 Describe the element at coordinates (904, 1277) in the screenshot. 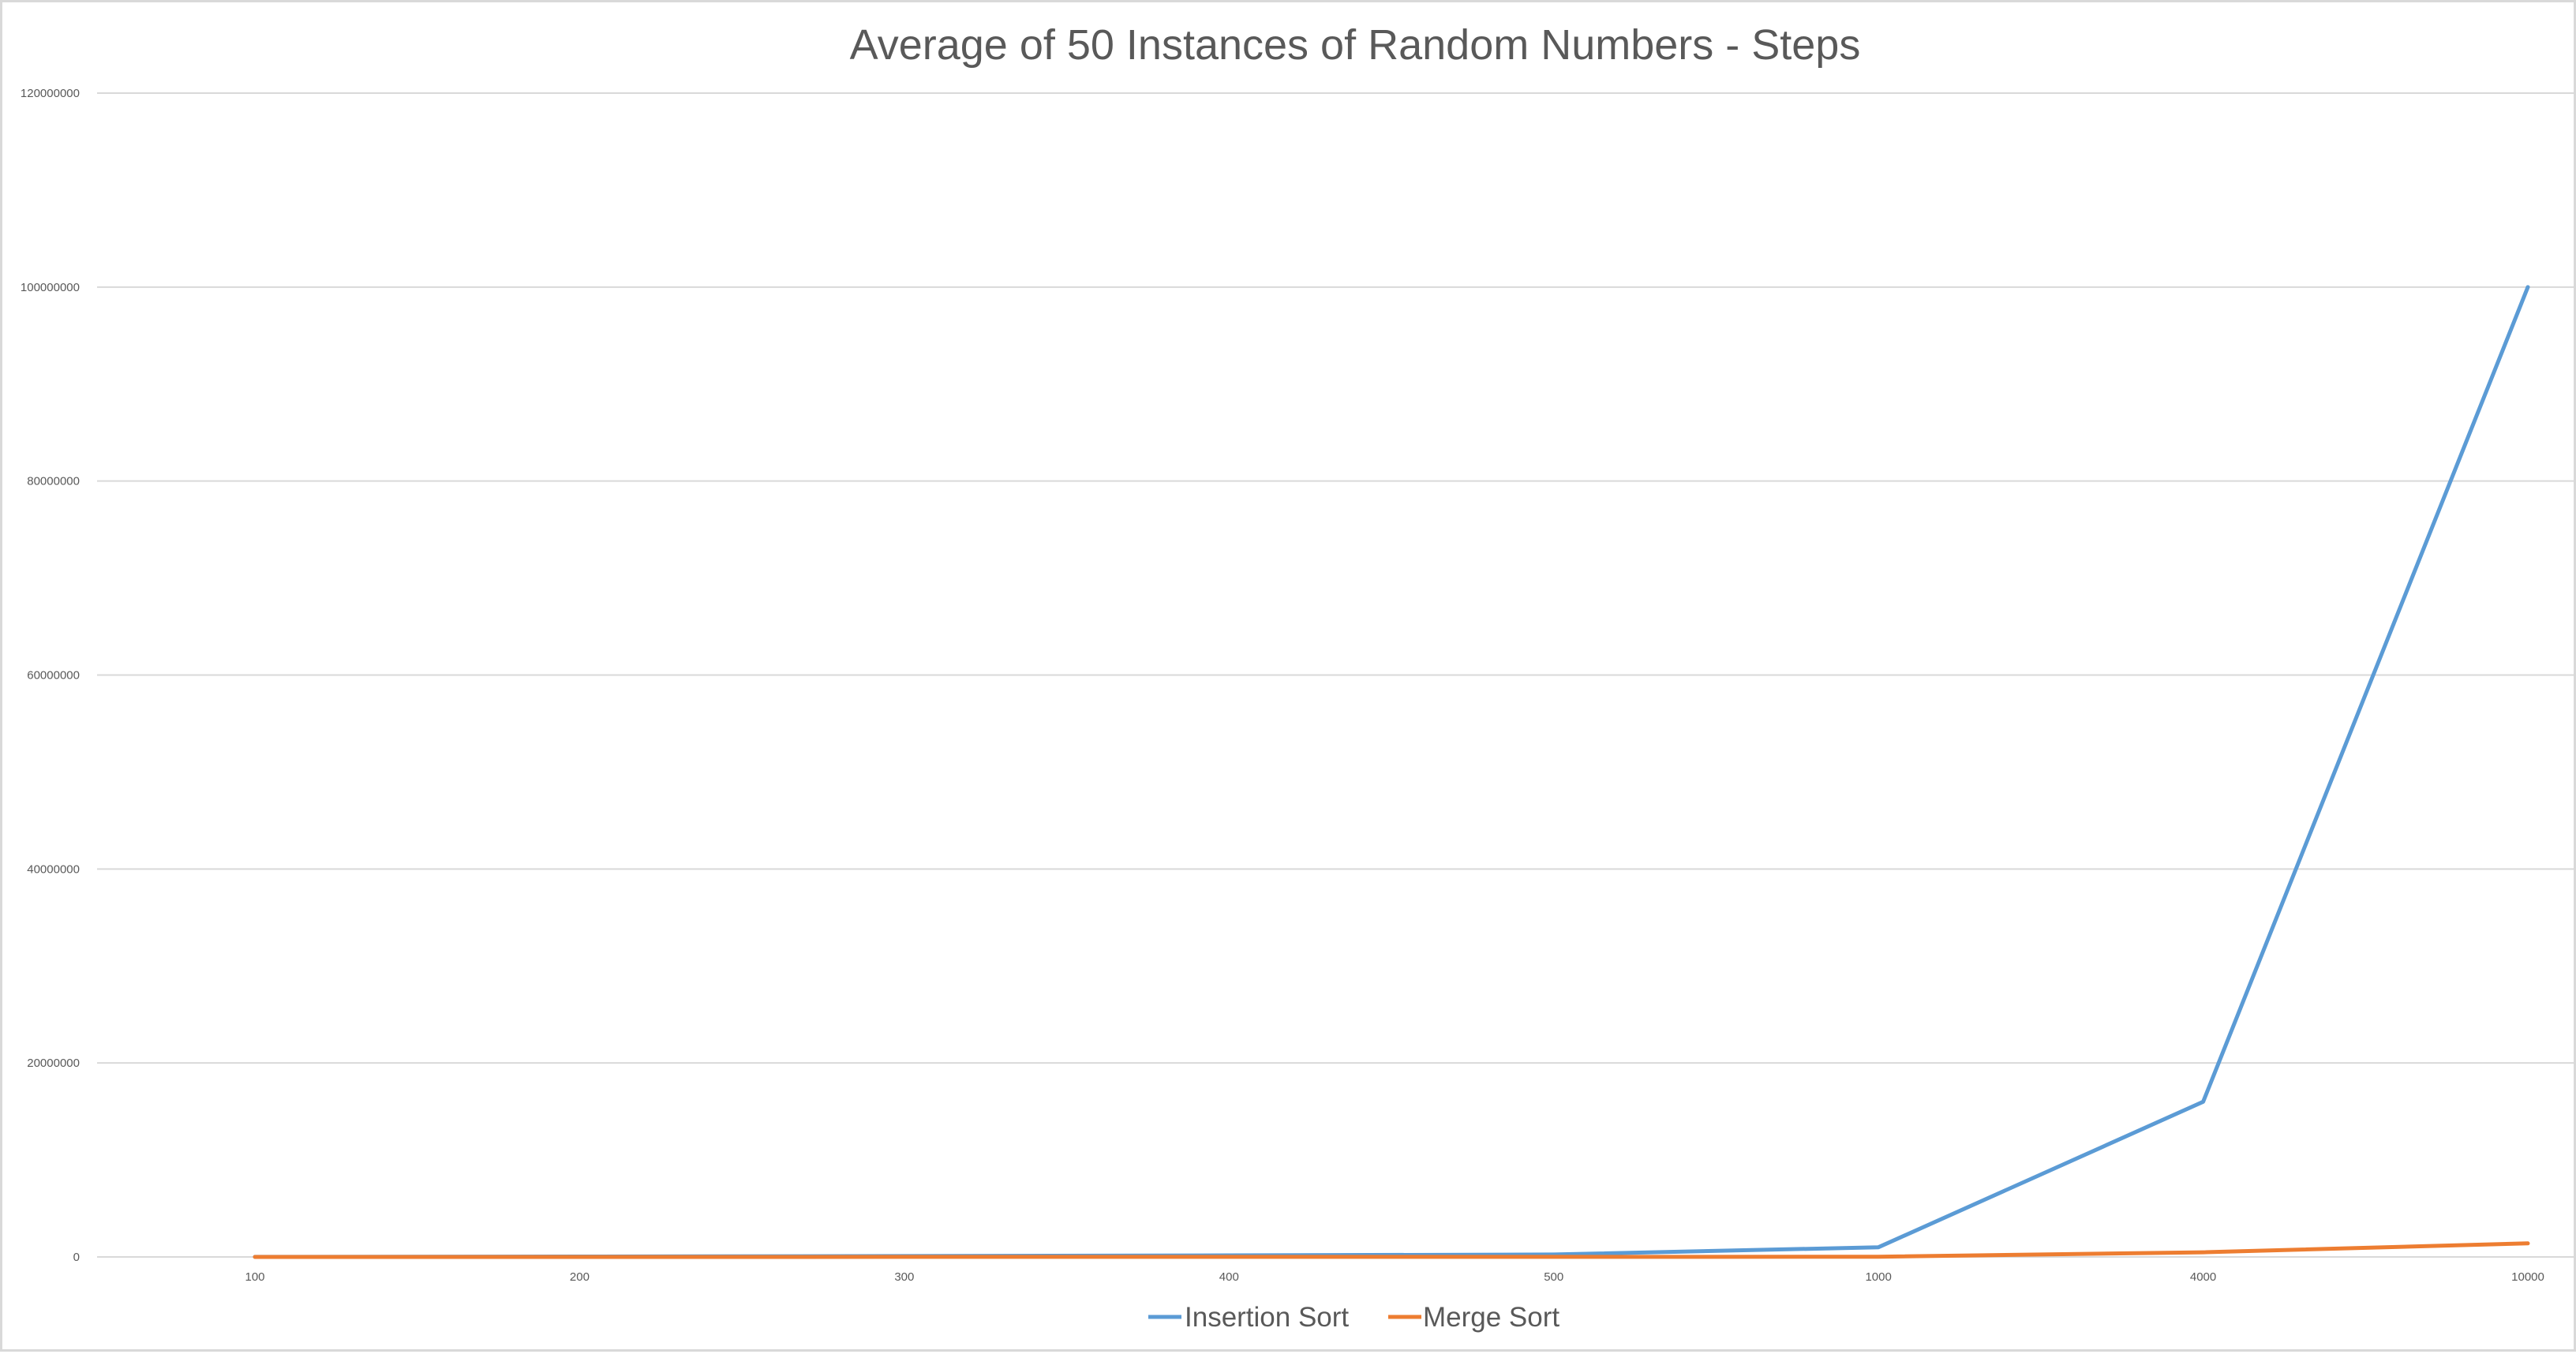

I see `x-tick-label-2: 300` at that location.